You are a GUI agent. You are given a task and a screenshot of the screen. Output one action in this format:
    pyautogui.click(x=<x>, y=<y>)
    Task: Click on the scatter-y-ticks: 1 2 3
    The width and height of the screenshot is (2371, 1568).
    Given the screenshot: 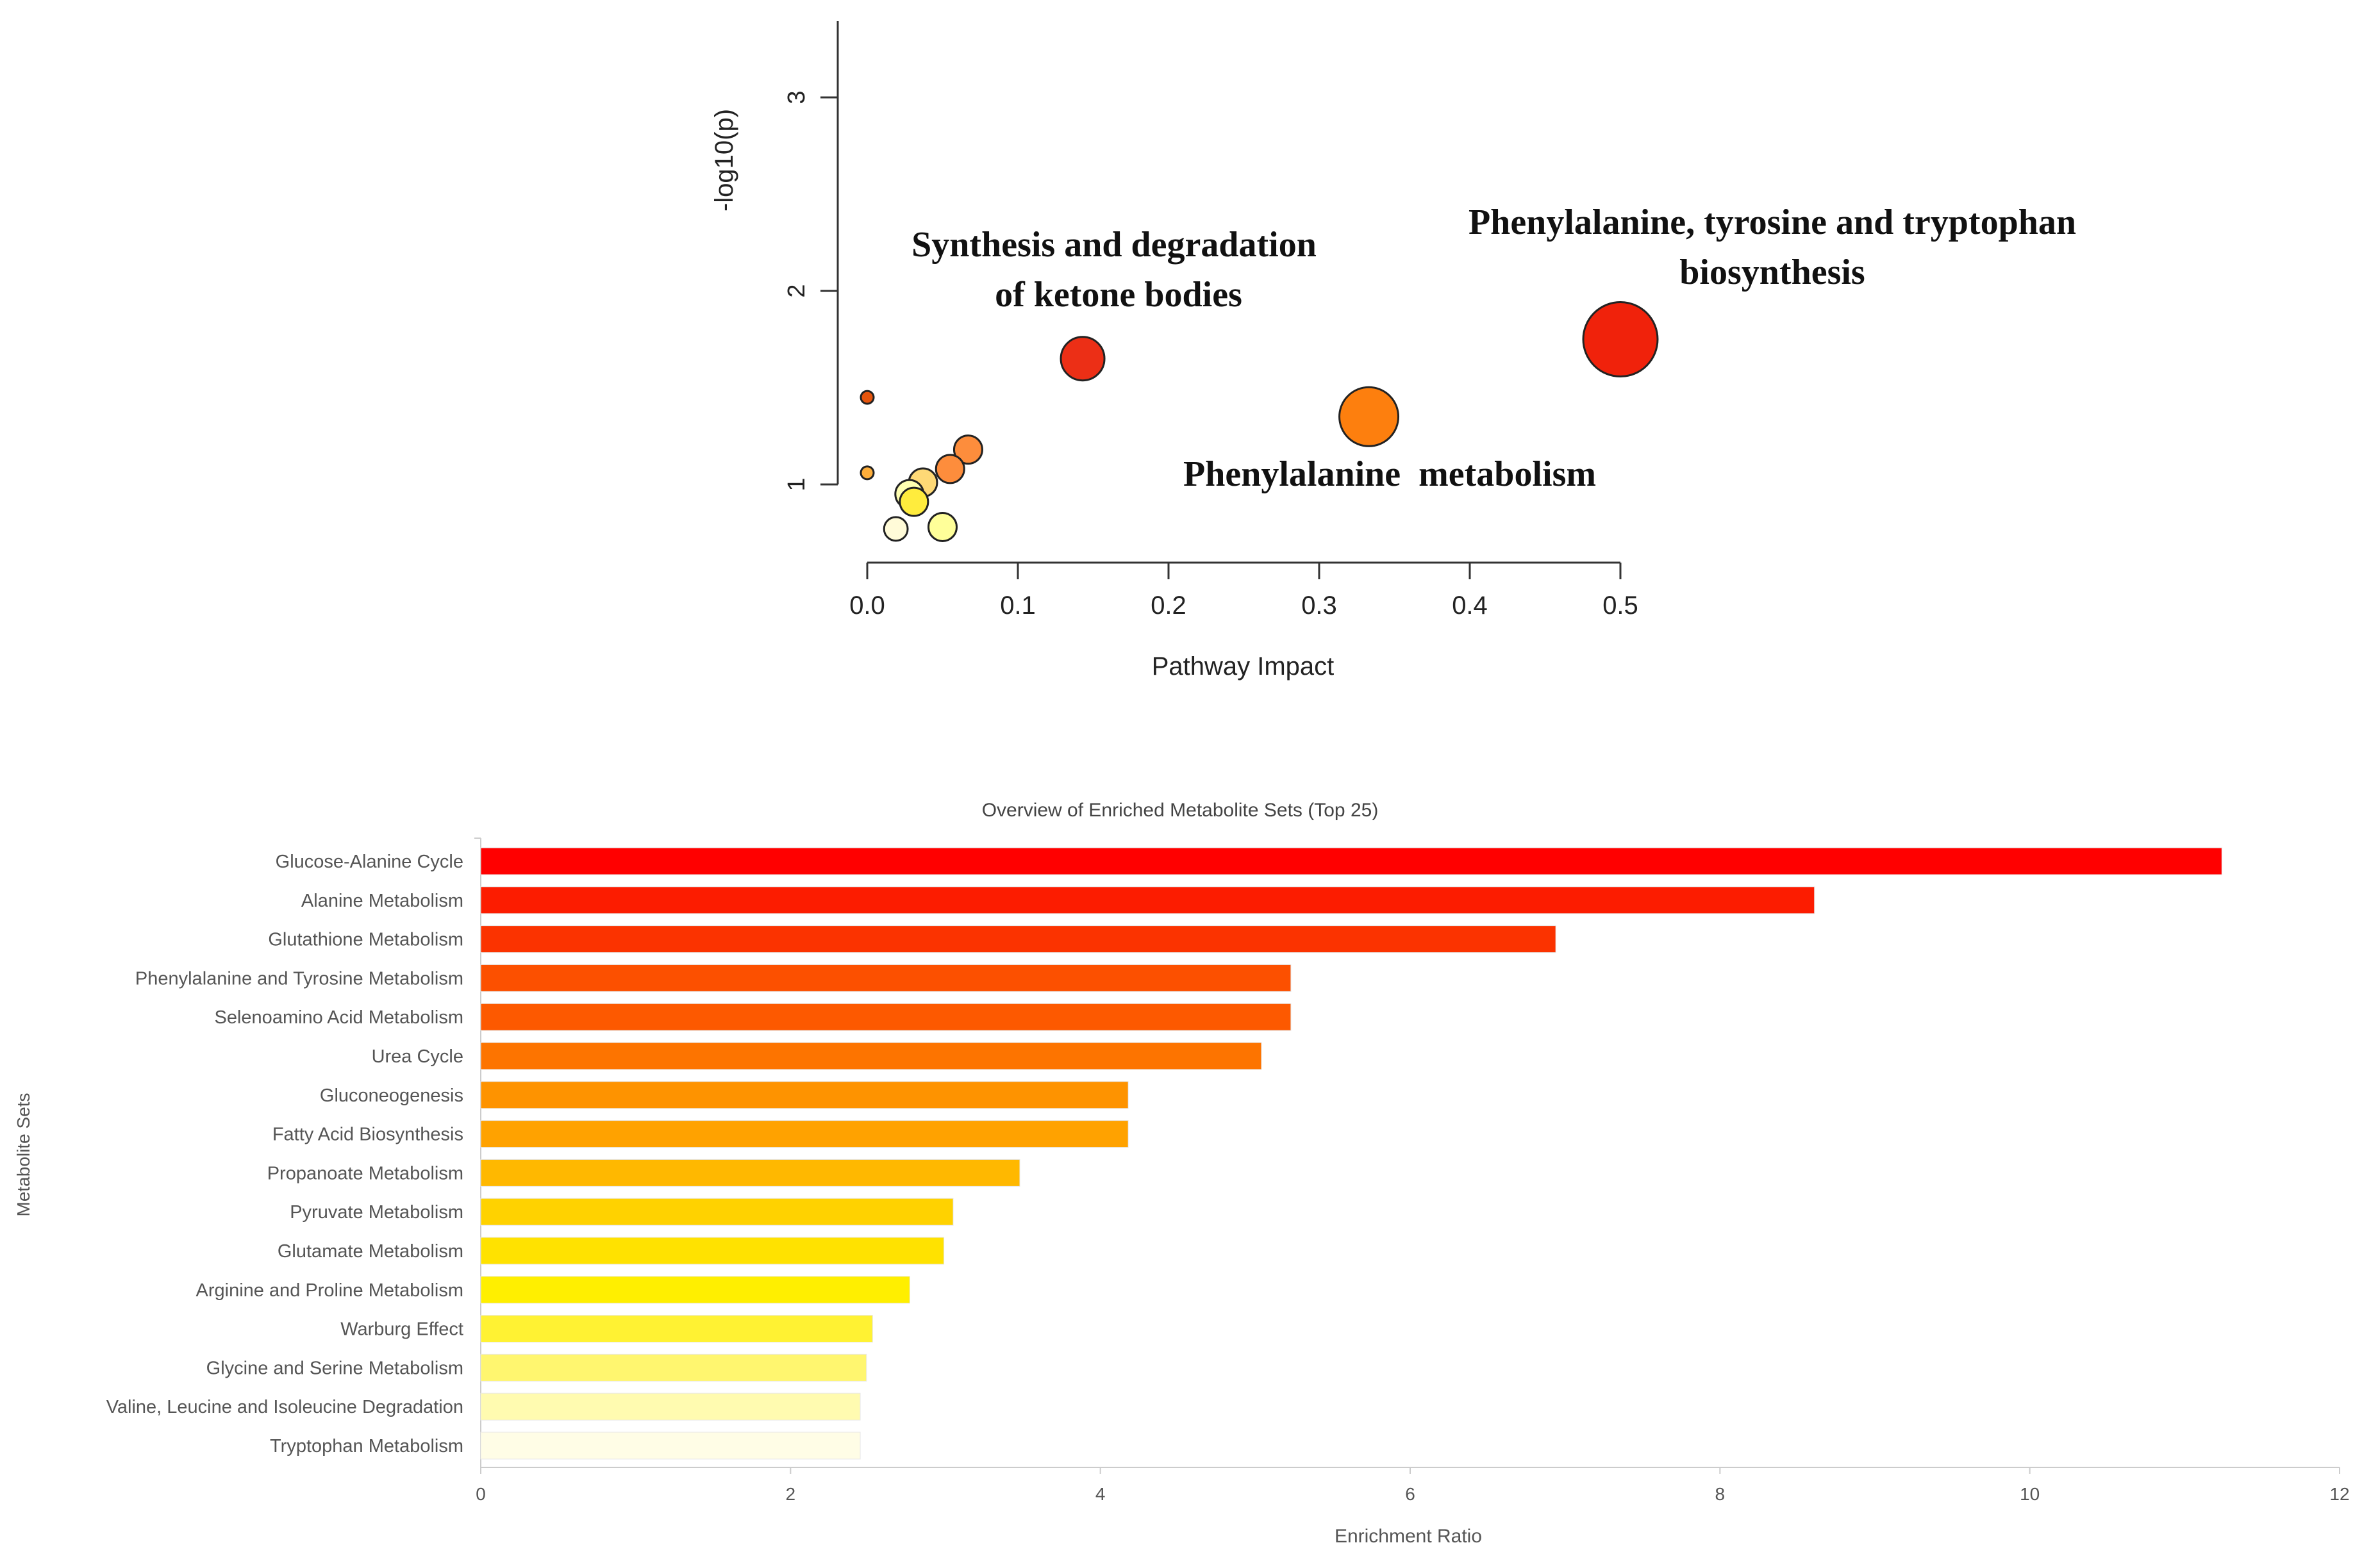 What is the action you would take?
    pyautogui.click(x=811, y=290)
    